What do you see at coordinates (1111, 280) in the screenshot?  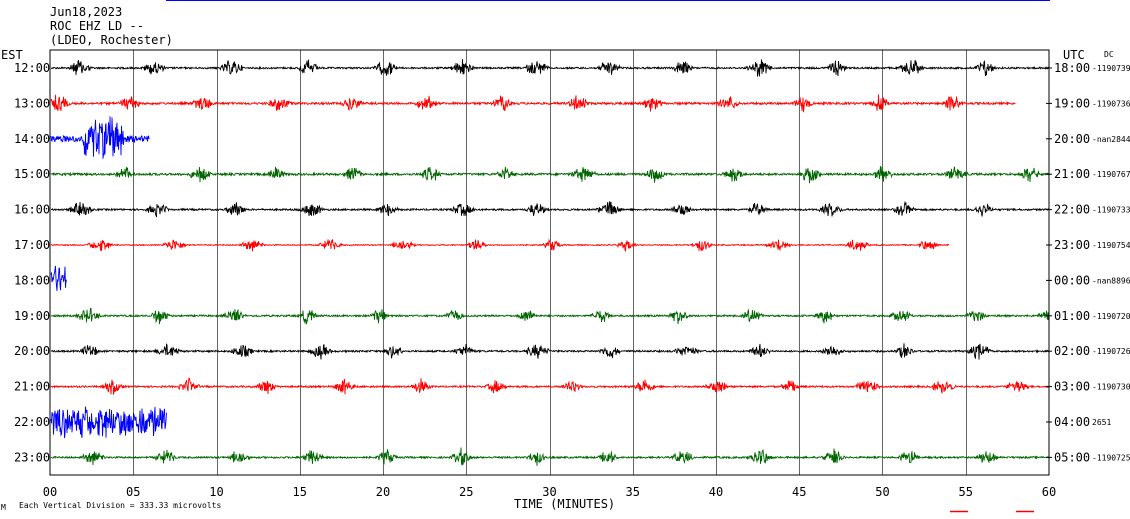 I see `row-dc-offset: -nan8896` at bounding box center [1111, 280].